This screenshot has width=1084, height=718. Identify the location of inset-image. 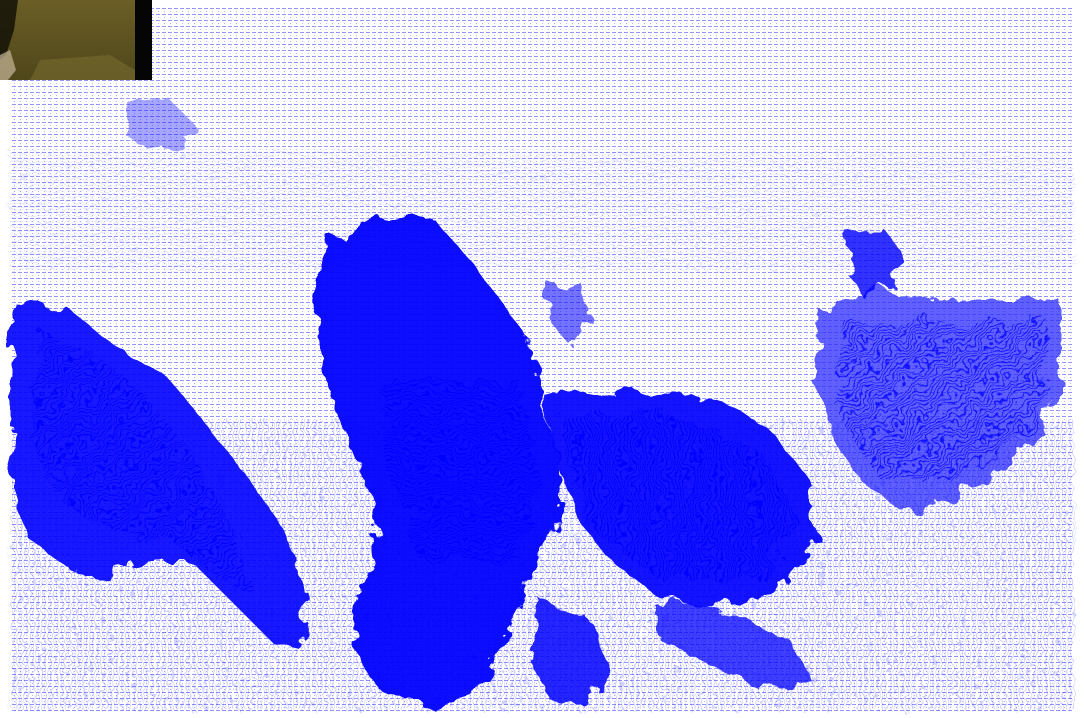
(76, 40).